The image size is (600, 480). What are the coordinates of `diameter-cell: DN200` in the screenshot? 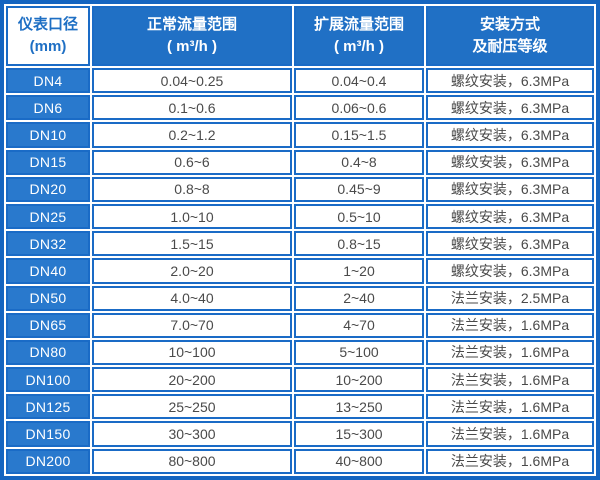 It's located at (48, 461).